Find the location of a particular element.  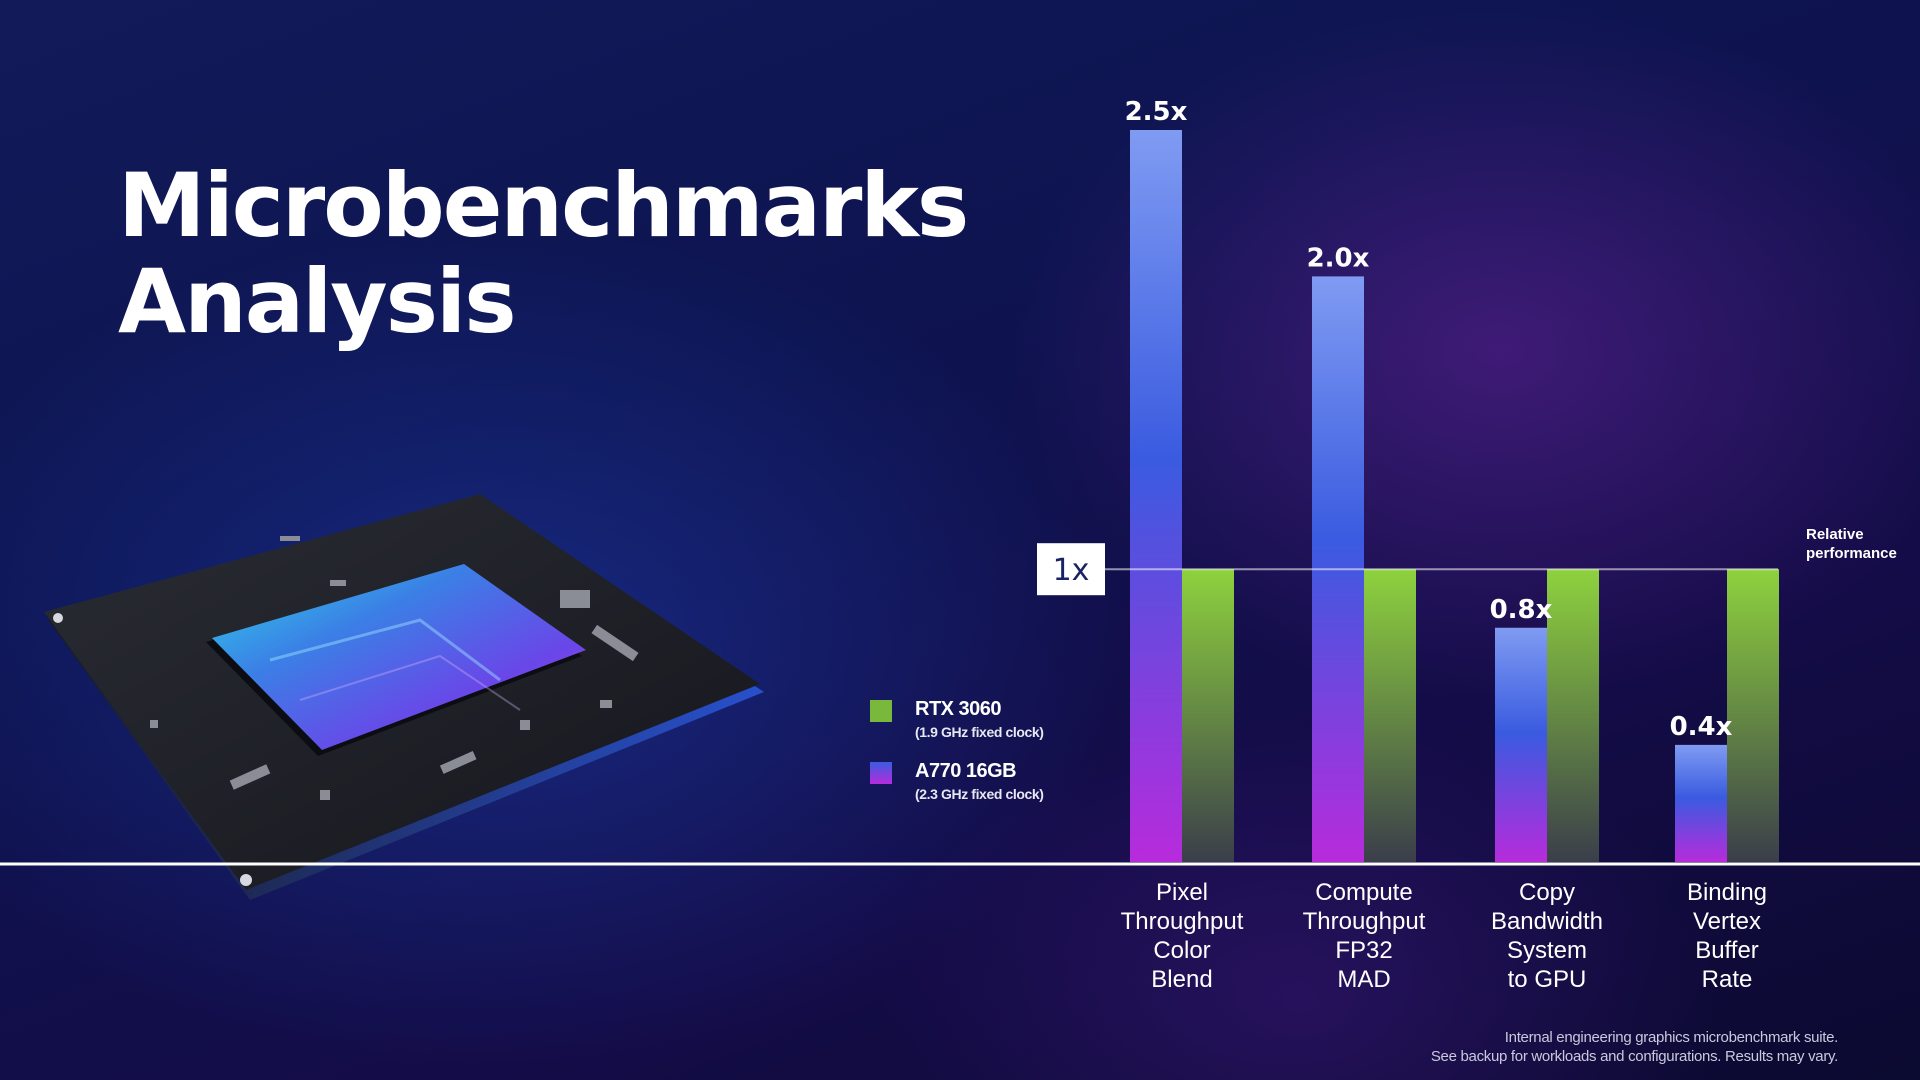

baseline-annotation: Relative performance is located at coordinates (1851, 544).